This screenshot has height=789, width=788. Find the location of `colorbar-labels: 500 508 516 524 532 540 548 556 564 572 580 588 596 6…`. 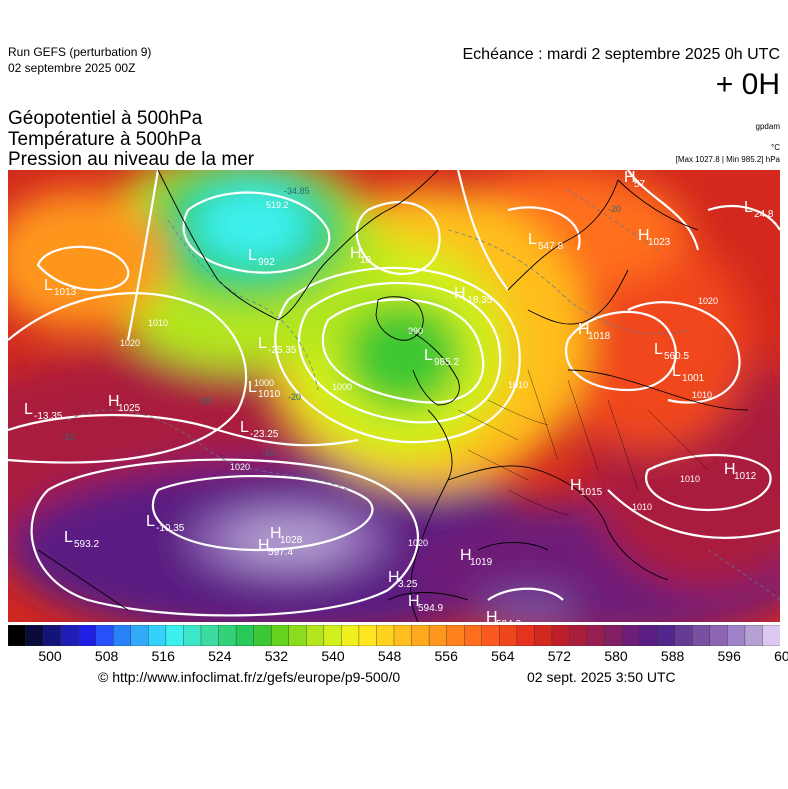

colorbar-labels: 500 508 516 524 532 540 548 556 564 572 580 588 596 6… is located at coordinates (398, 658).